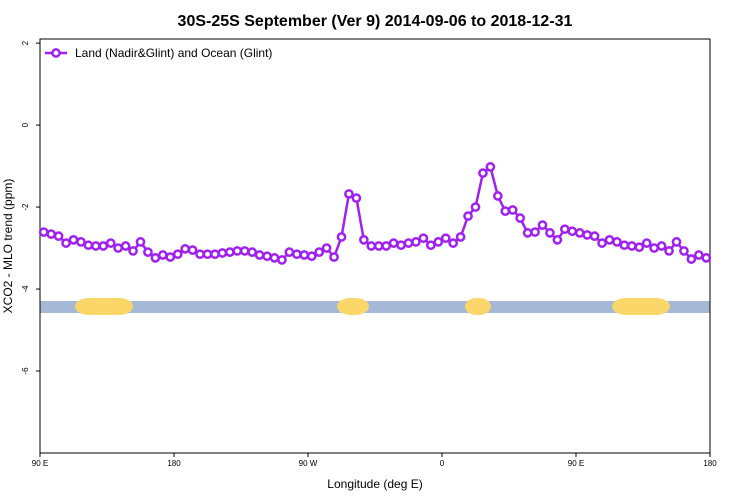  Describe the element at coordinates (374, 484) in the screenshot. I see `x-axis-label: Longitude (deg E)` at that location.